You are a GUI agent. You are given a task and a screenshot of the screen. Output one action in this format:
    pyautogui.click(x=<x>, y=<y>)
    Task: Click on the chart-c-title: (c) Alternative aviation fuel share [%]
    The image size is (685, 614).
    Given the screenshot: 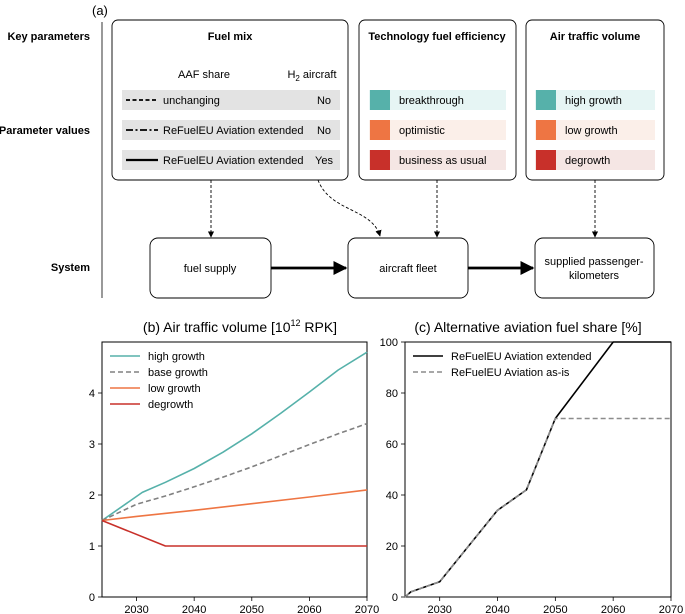 What is the action you would take?
    pyautogui.click(x=527, y=327)
    